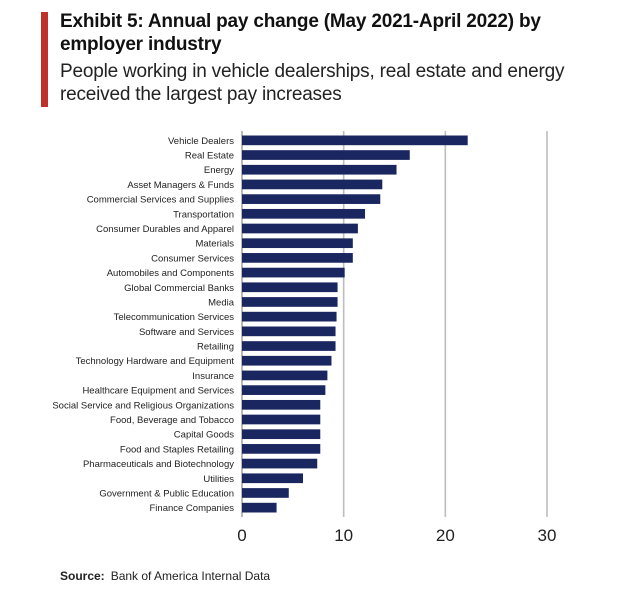 The width and height of the screenshot is (620, 607). I want to click on category-label: Media, so click(221, 302).